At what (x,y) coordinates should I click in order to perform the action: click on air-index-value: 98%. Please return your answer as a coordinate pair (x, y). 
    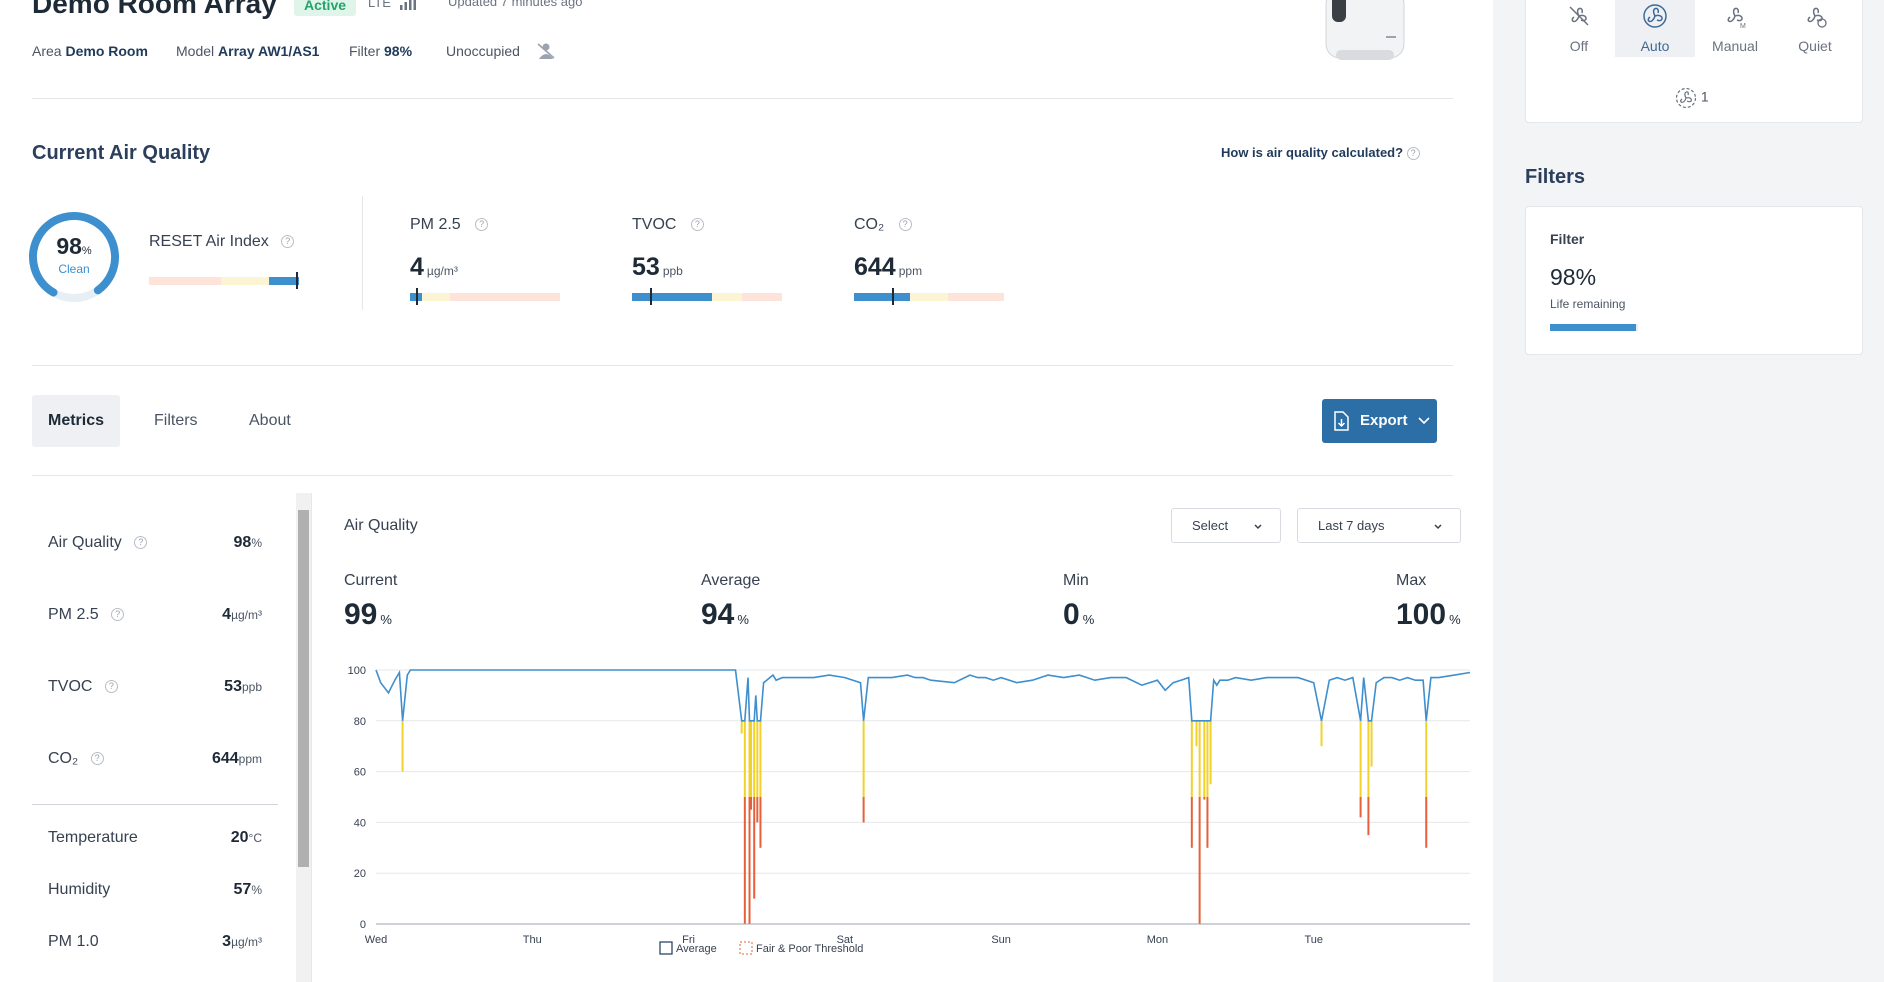
    Looking at the image, I should click on (74, 246).